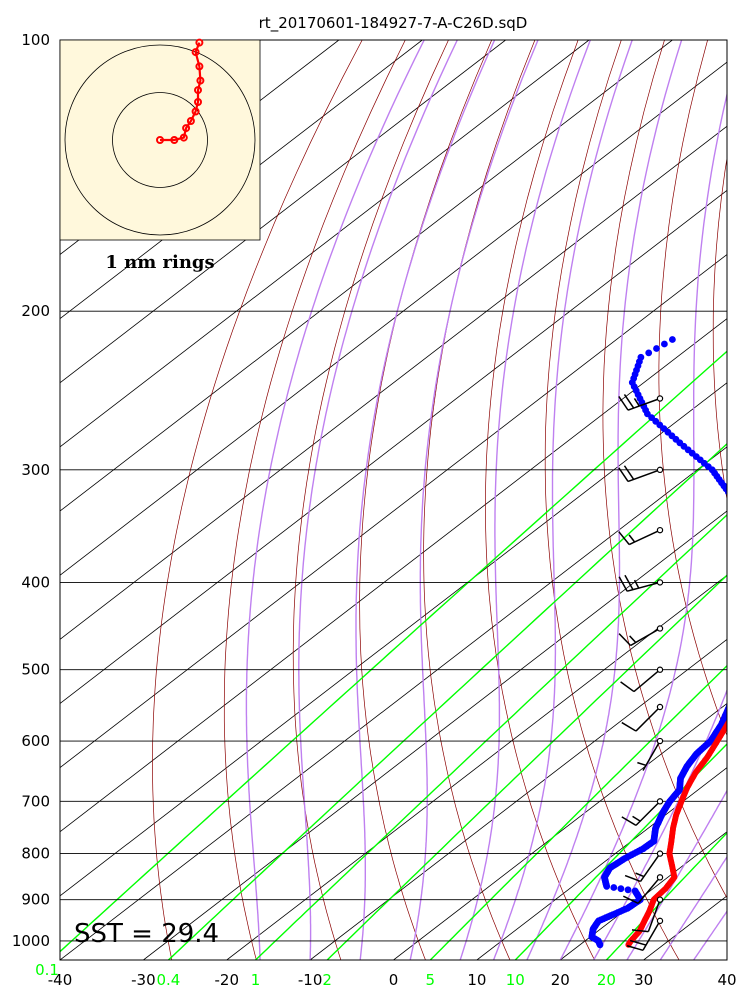  I want to click on wind-barbs, so click(641, 672).